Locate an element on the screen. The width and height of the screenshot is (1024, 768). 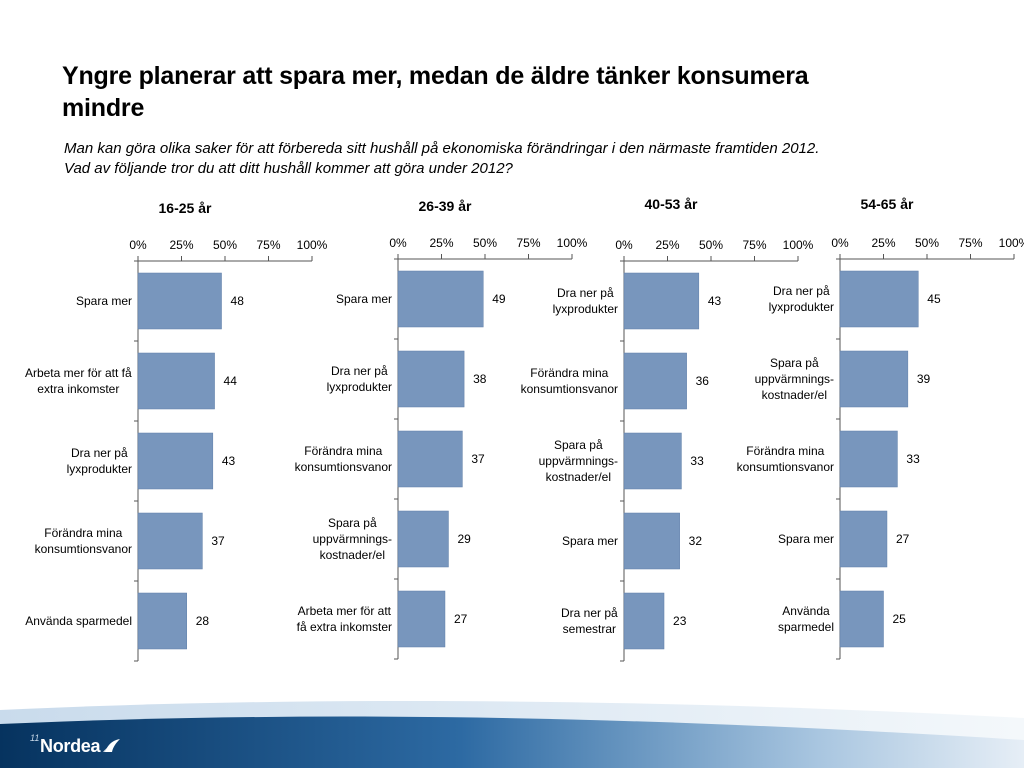
data-label: 48 is located at coordinates (238, 301).